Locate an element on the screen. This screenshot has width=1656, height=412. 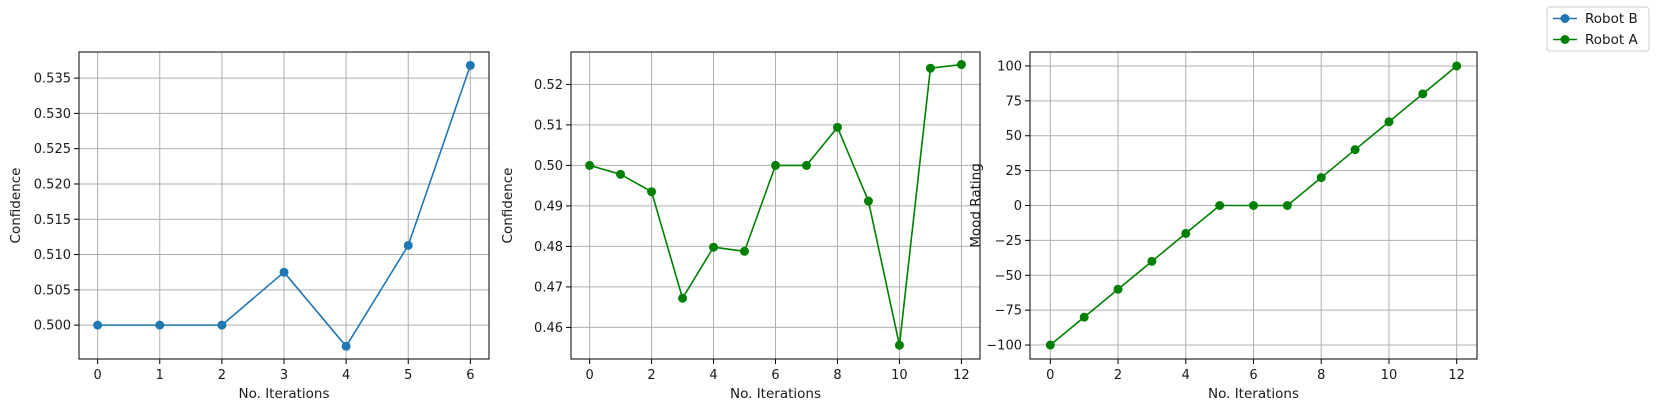
robot-b-confidence-xlabel: No. Iterations is located at coordinates (284, 394).